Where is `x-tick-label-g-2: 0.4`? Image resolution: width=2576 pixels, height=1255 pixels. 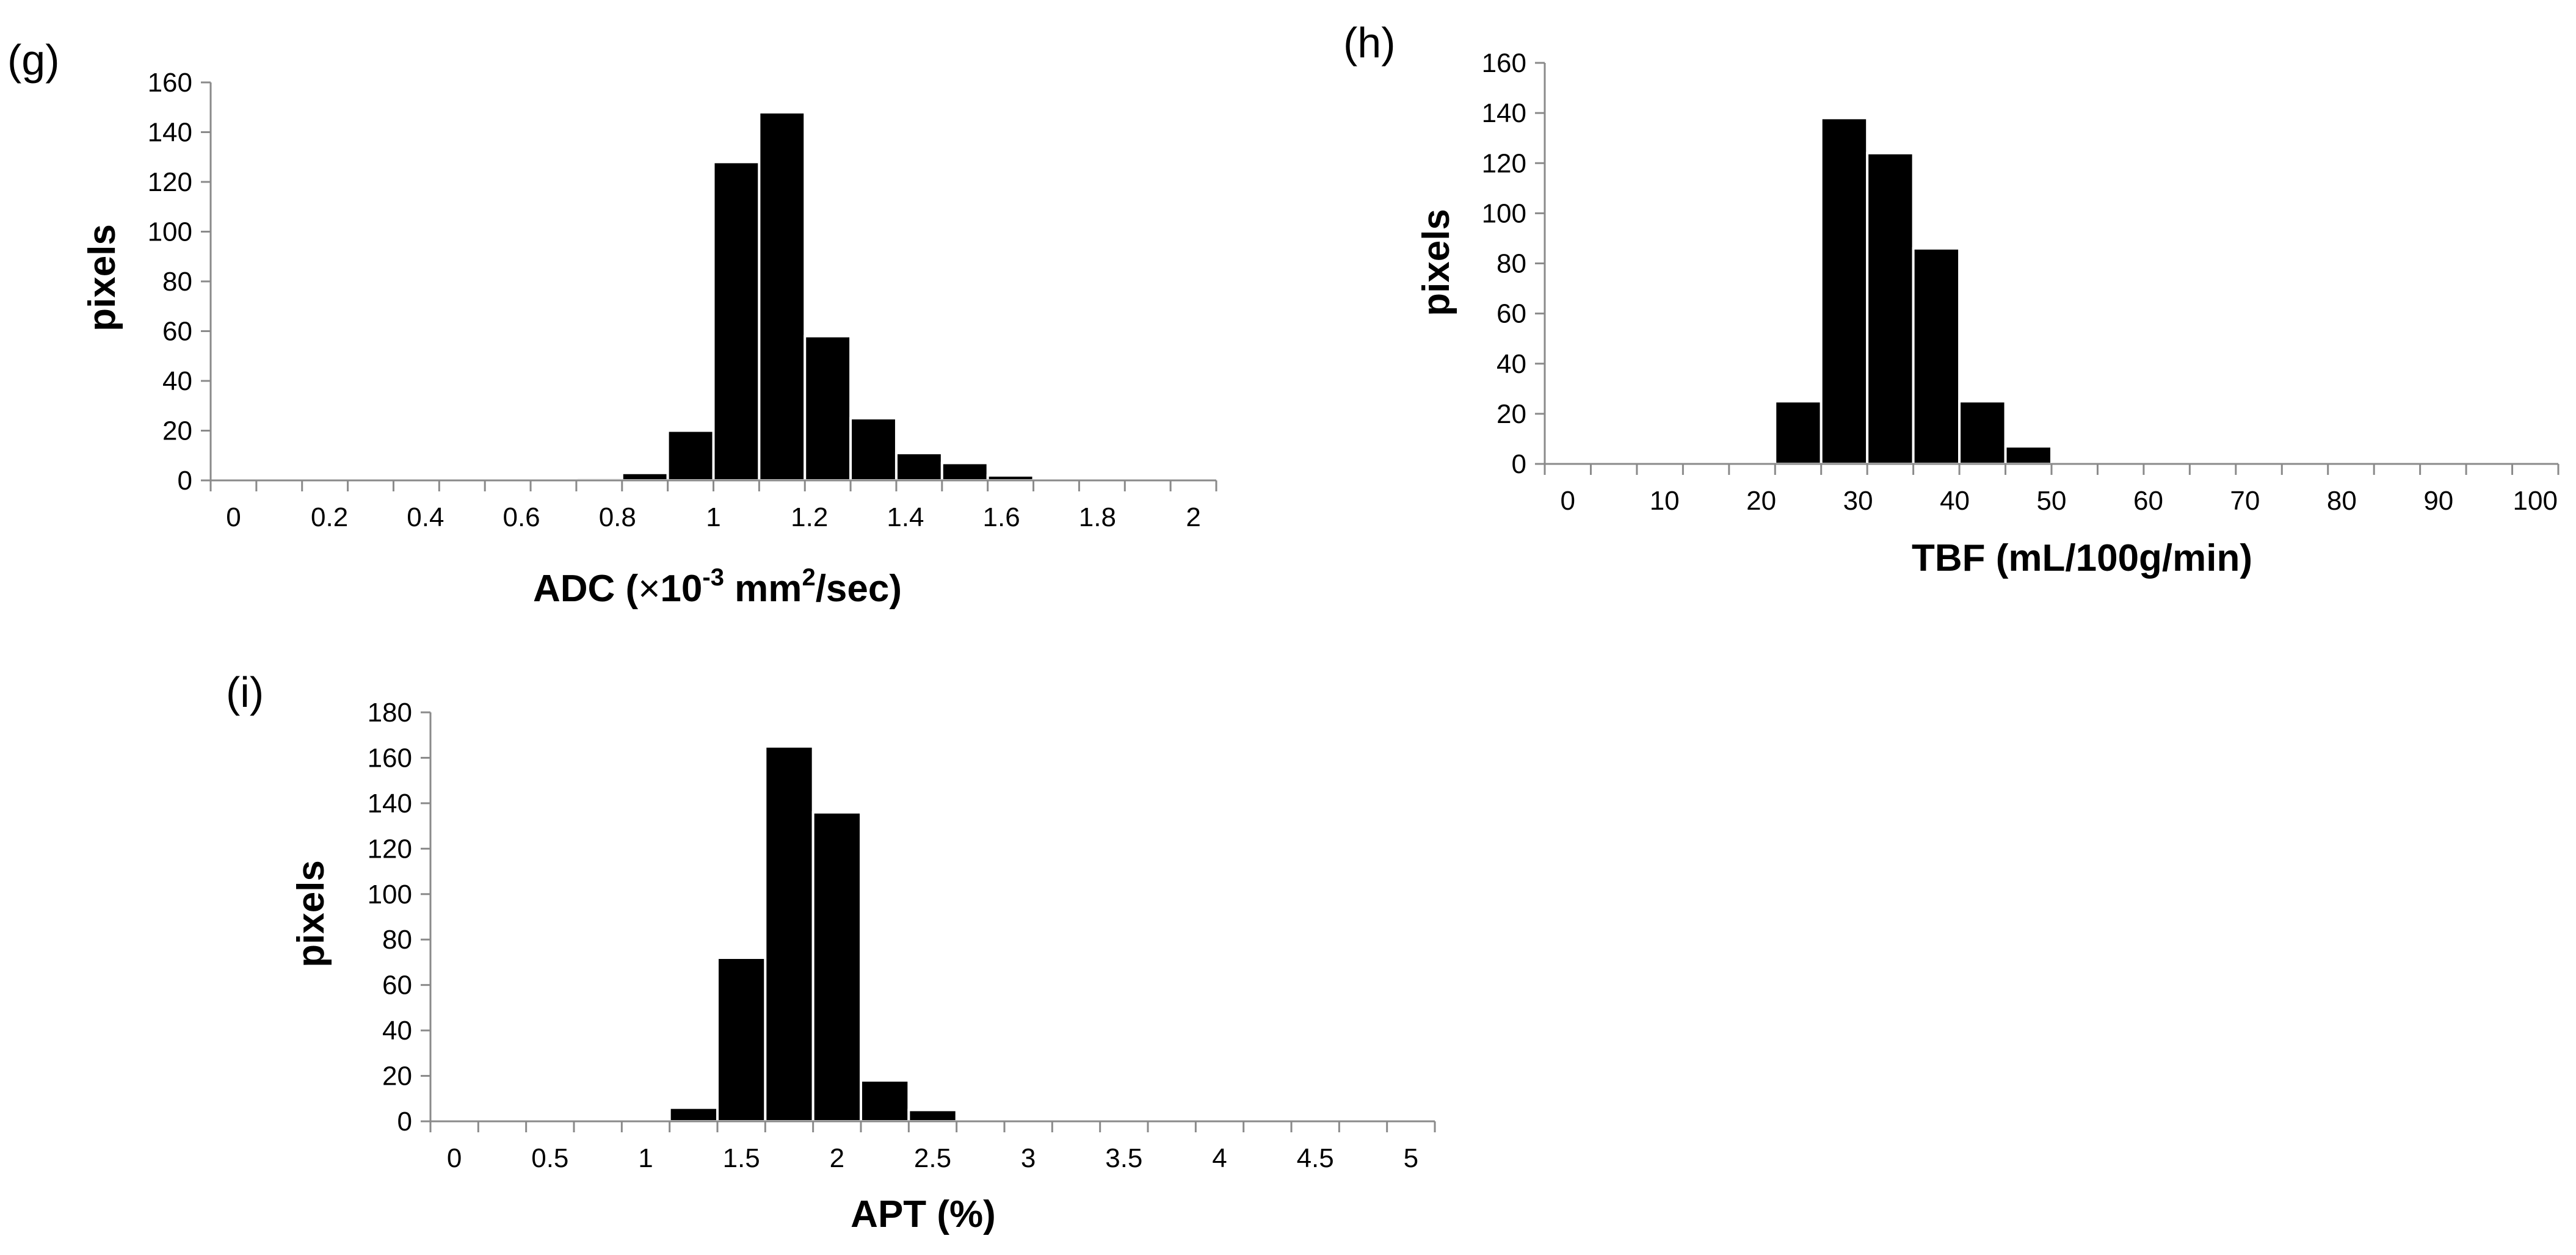
x-tick-label-g-2: 0.4 is located at coordinates (425, 517).